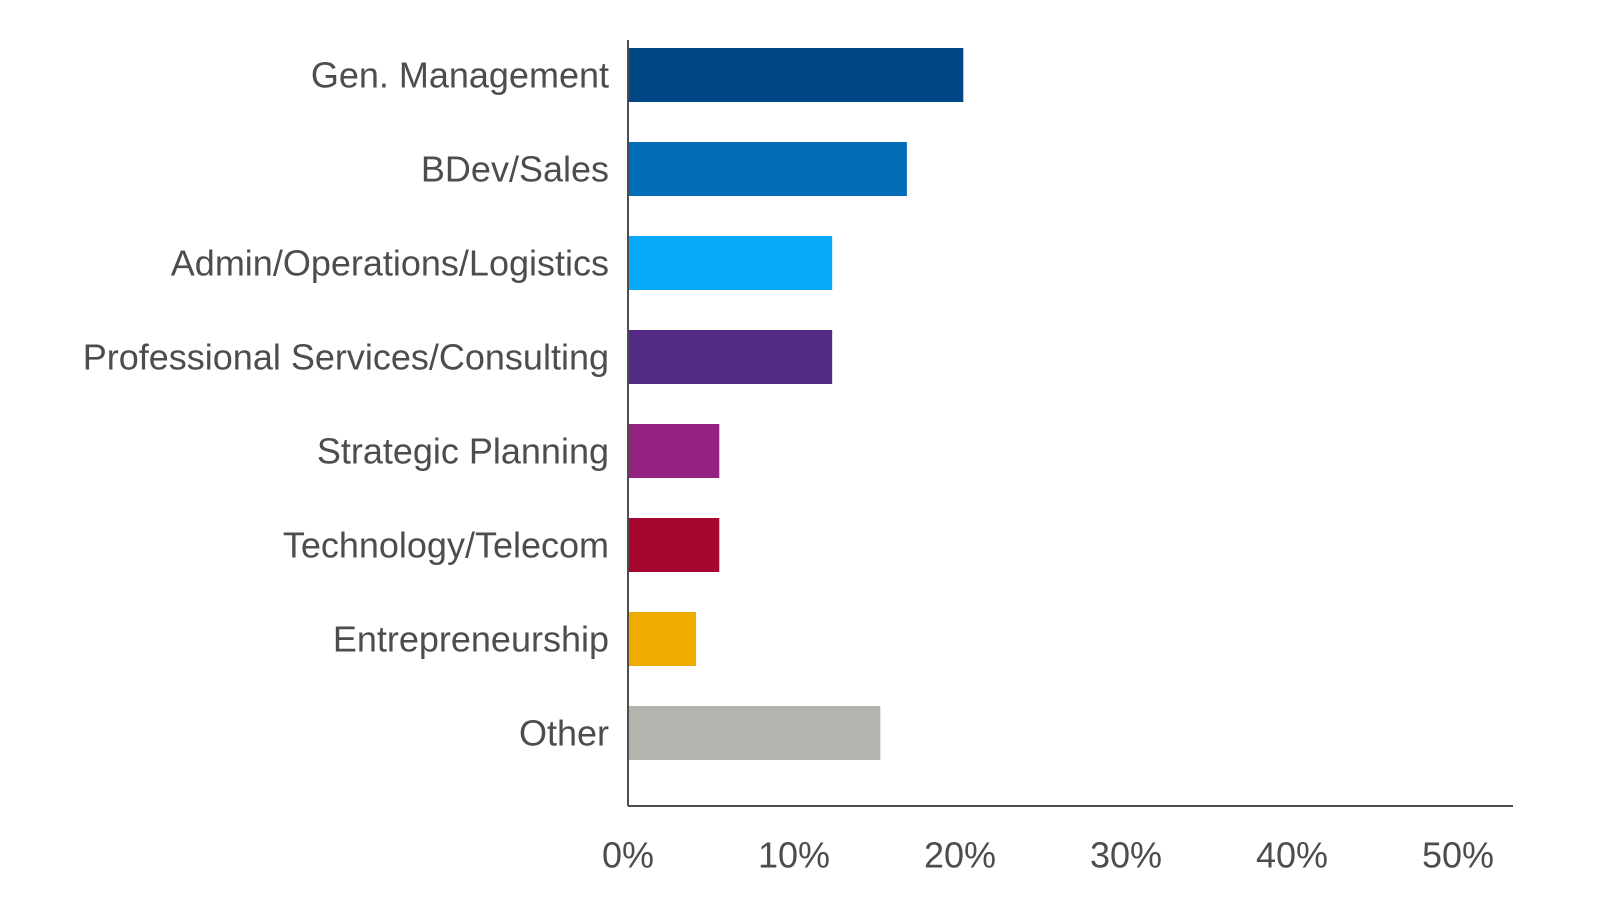 The width and height of the screenshot is (1600, 898). I want to click on category-label-other: Other, so click(564, 733).